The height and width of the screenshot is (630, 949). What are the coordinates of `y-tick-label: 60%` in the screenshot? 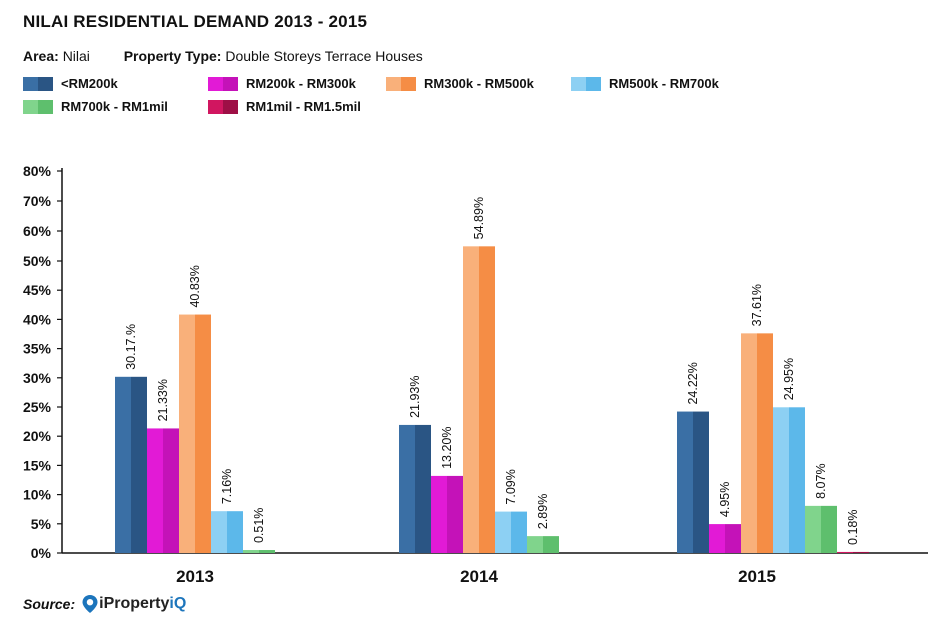 It's located at (37, 231).